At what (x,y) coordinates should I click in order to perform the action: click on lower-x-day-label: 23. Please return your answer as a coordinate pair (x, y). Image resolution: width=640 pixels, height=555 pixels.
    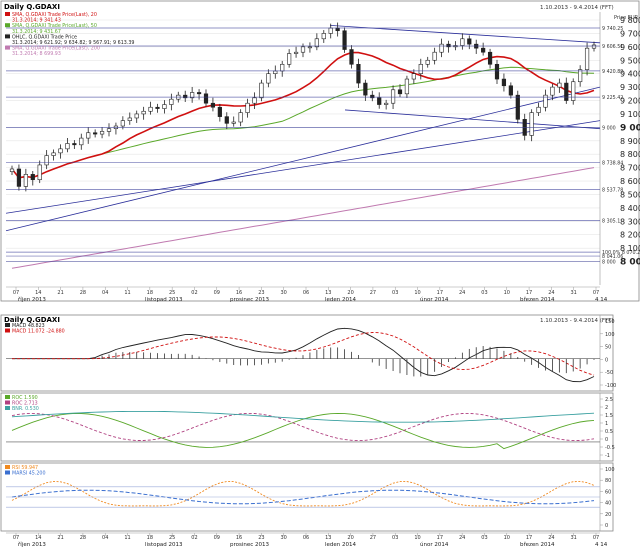
    Looking at the image, I should click on (261, 538).